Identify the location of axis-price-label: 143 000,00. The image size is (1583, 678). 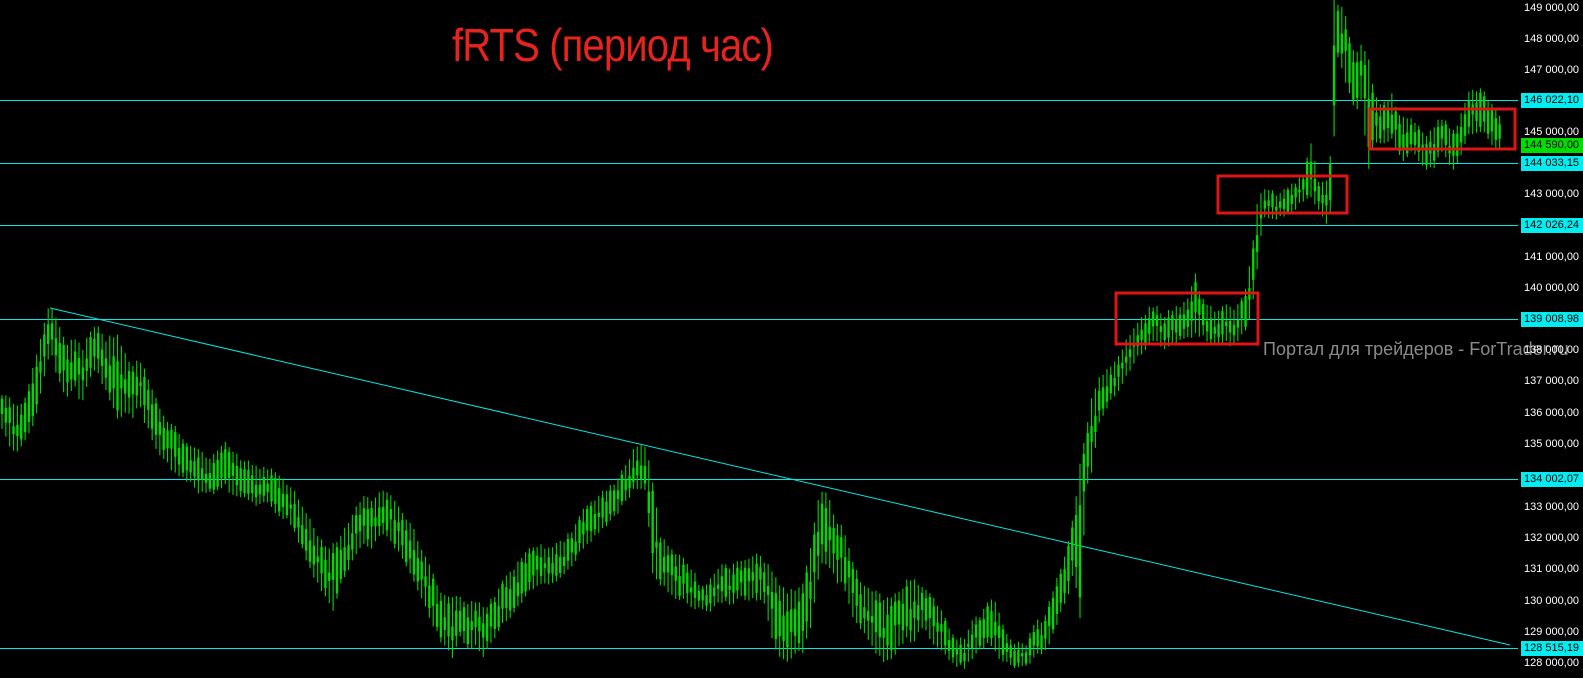
(1552, 194).